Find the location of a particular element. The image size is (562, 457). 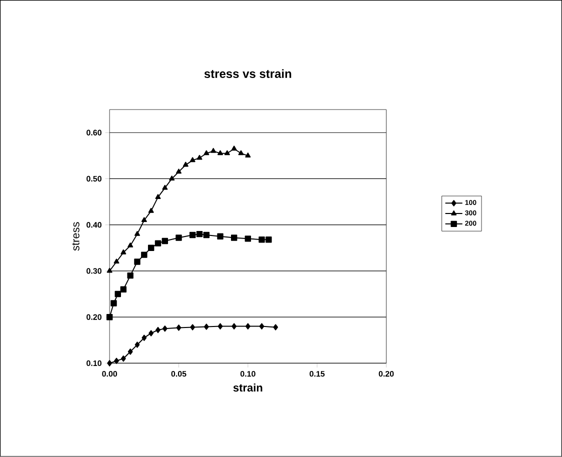

x-axis-title: strain is located at coordinates (247, 388).